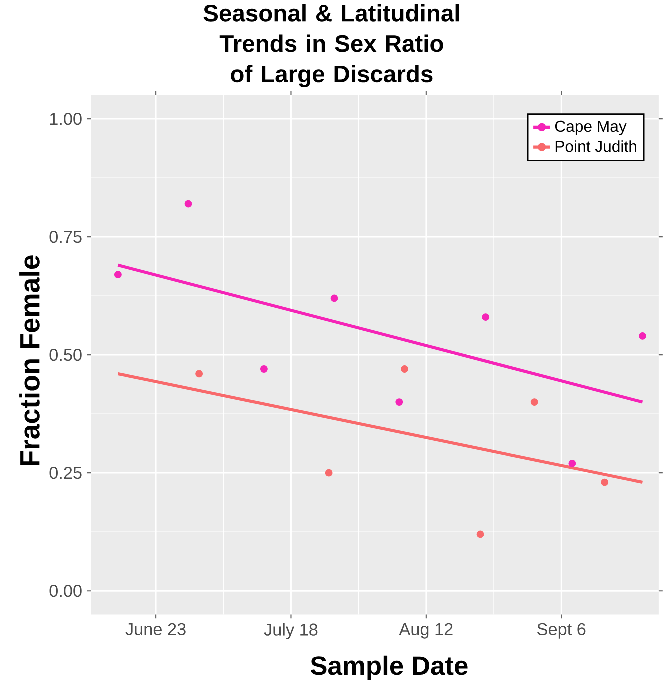 This screenshot has height=690, width=663. Describe the element at coordinates (66, 119) in the screenshot. I see `y-tick-label: 1.00` at that location.